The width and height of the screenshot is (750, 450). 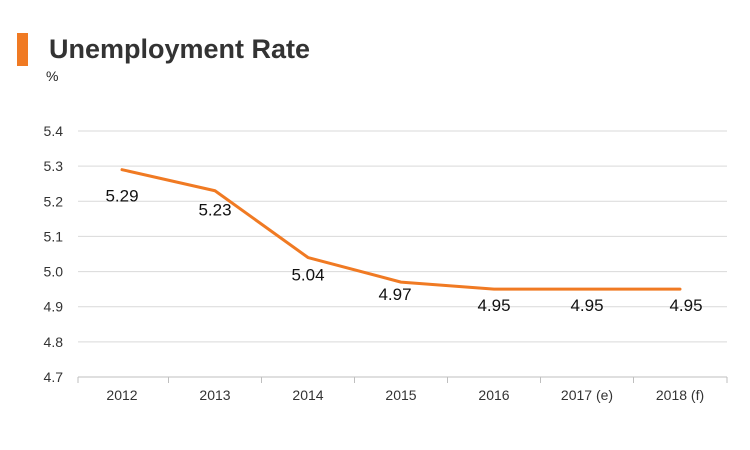 I want to click on y-axis-unit: %, so click(x=52, y=76).